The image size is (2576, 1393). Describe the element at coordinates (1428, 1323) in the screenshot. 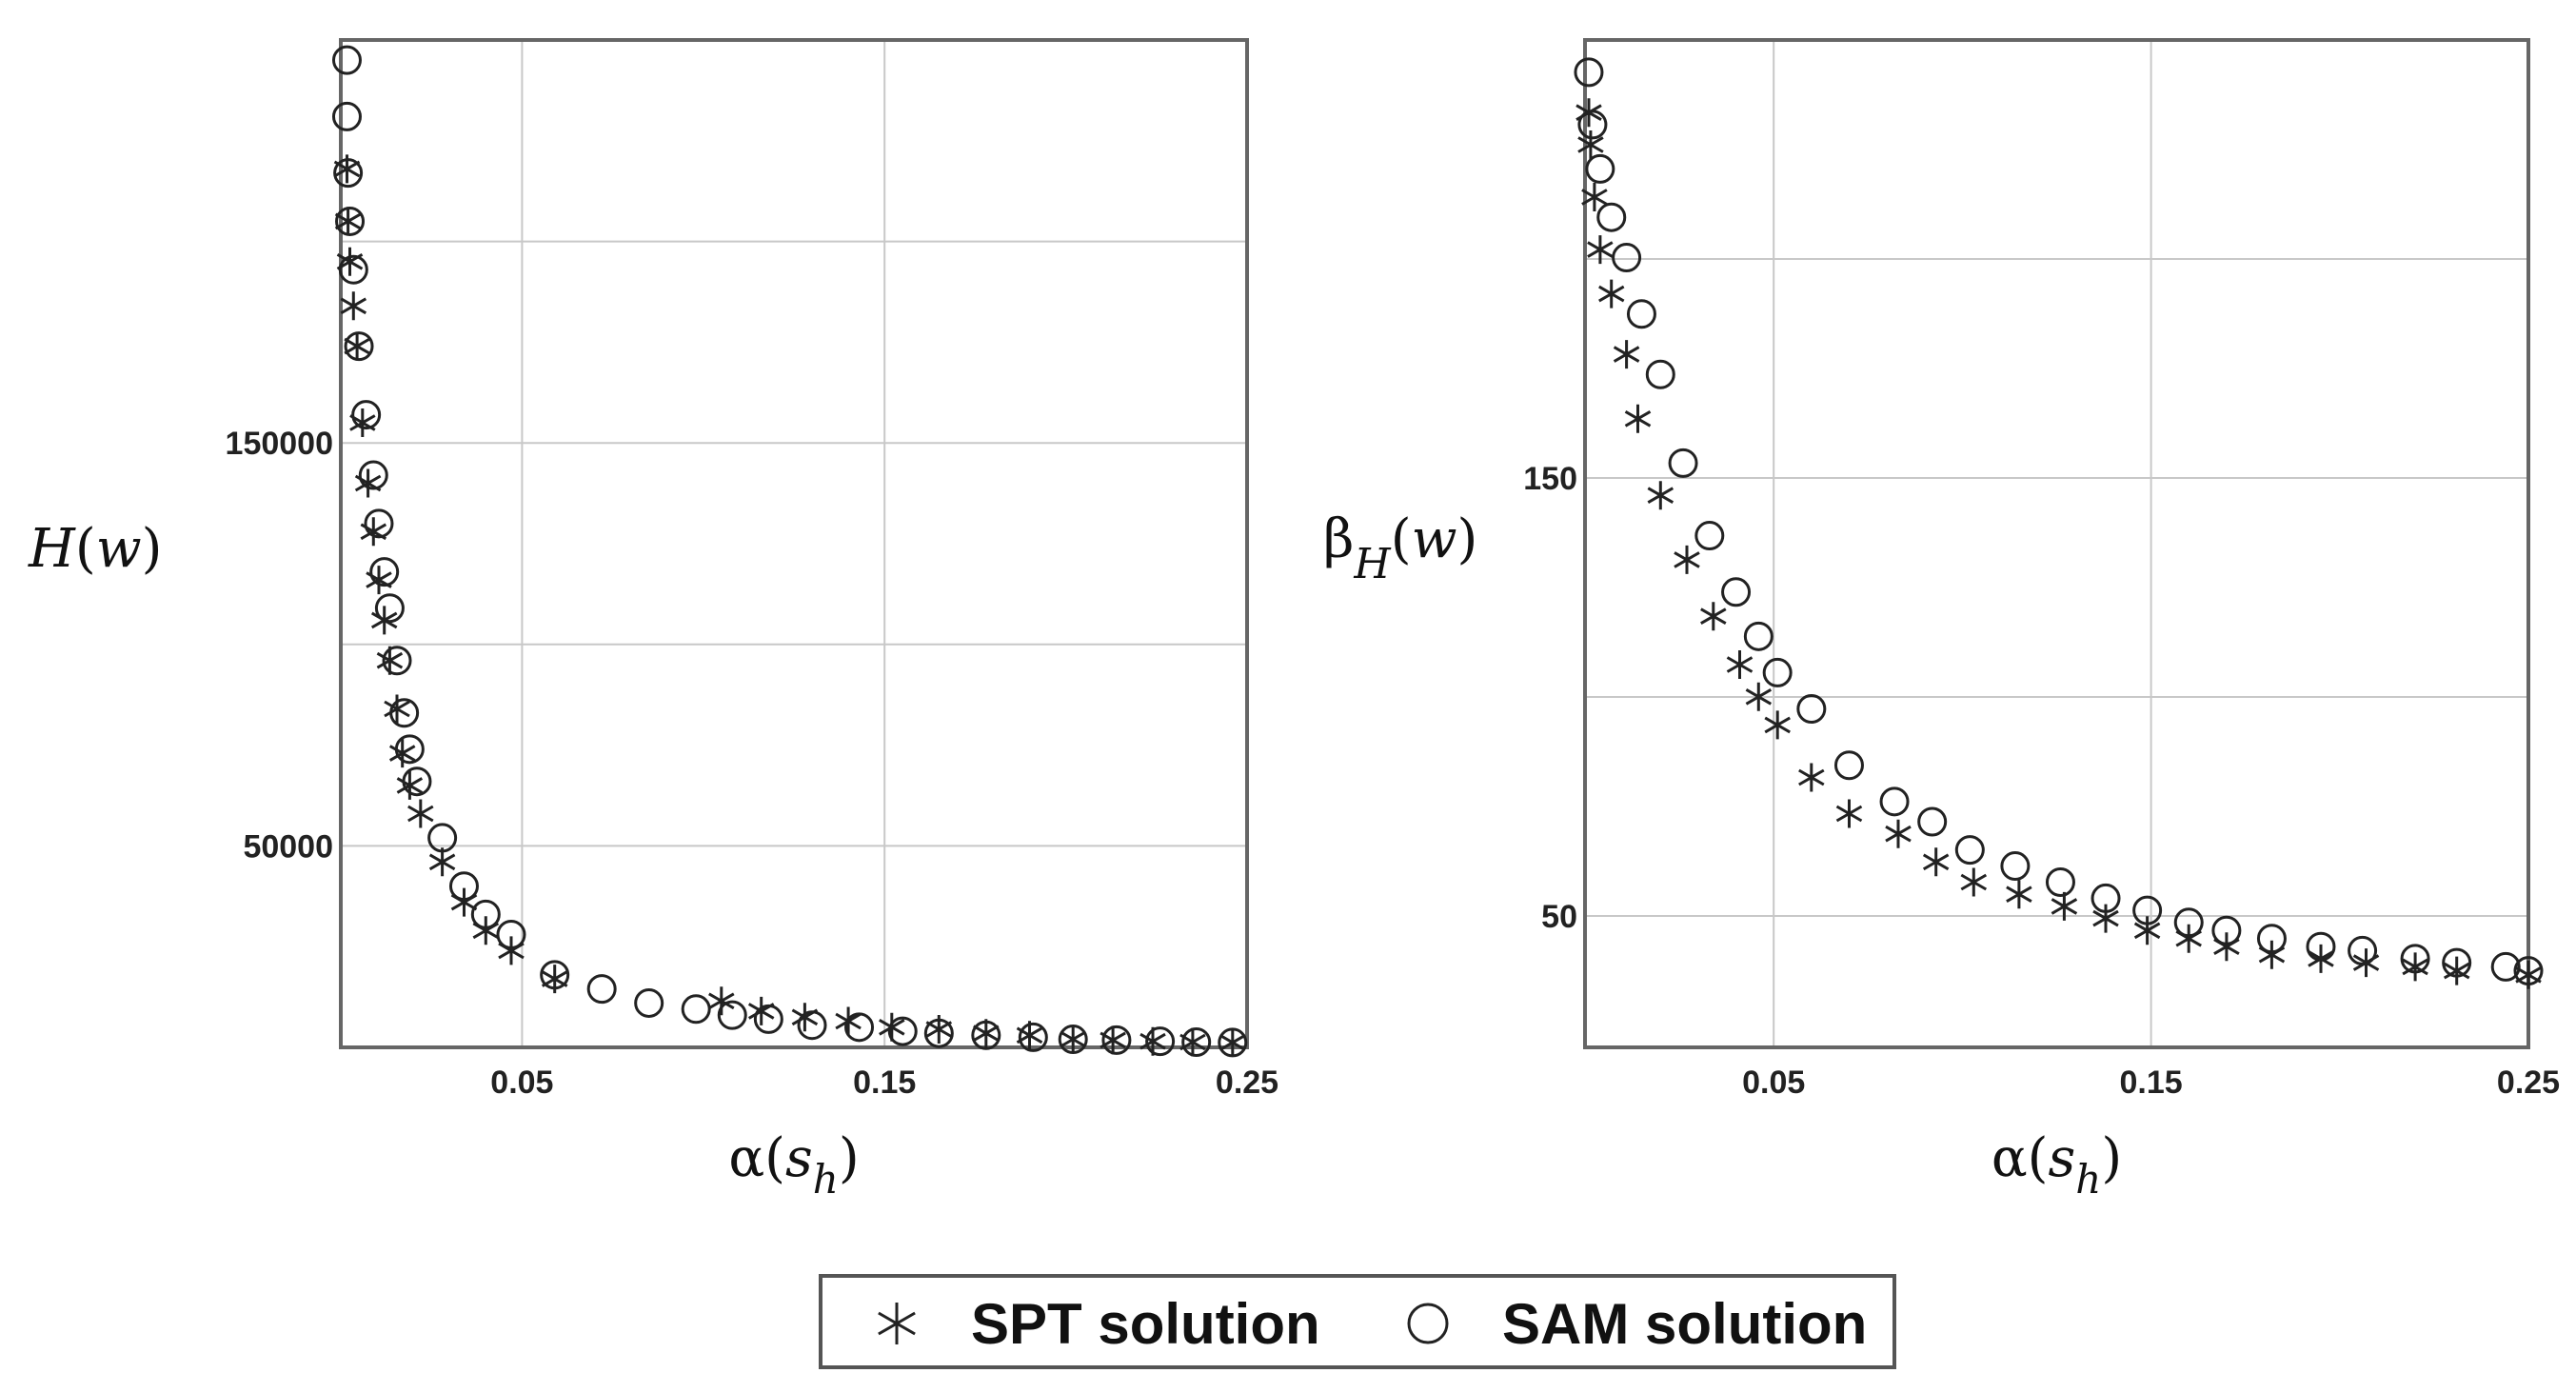

I see `legend-sam-circle-icon` at that location.